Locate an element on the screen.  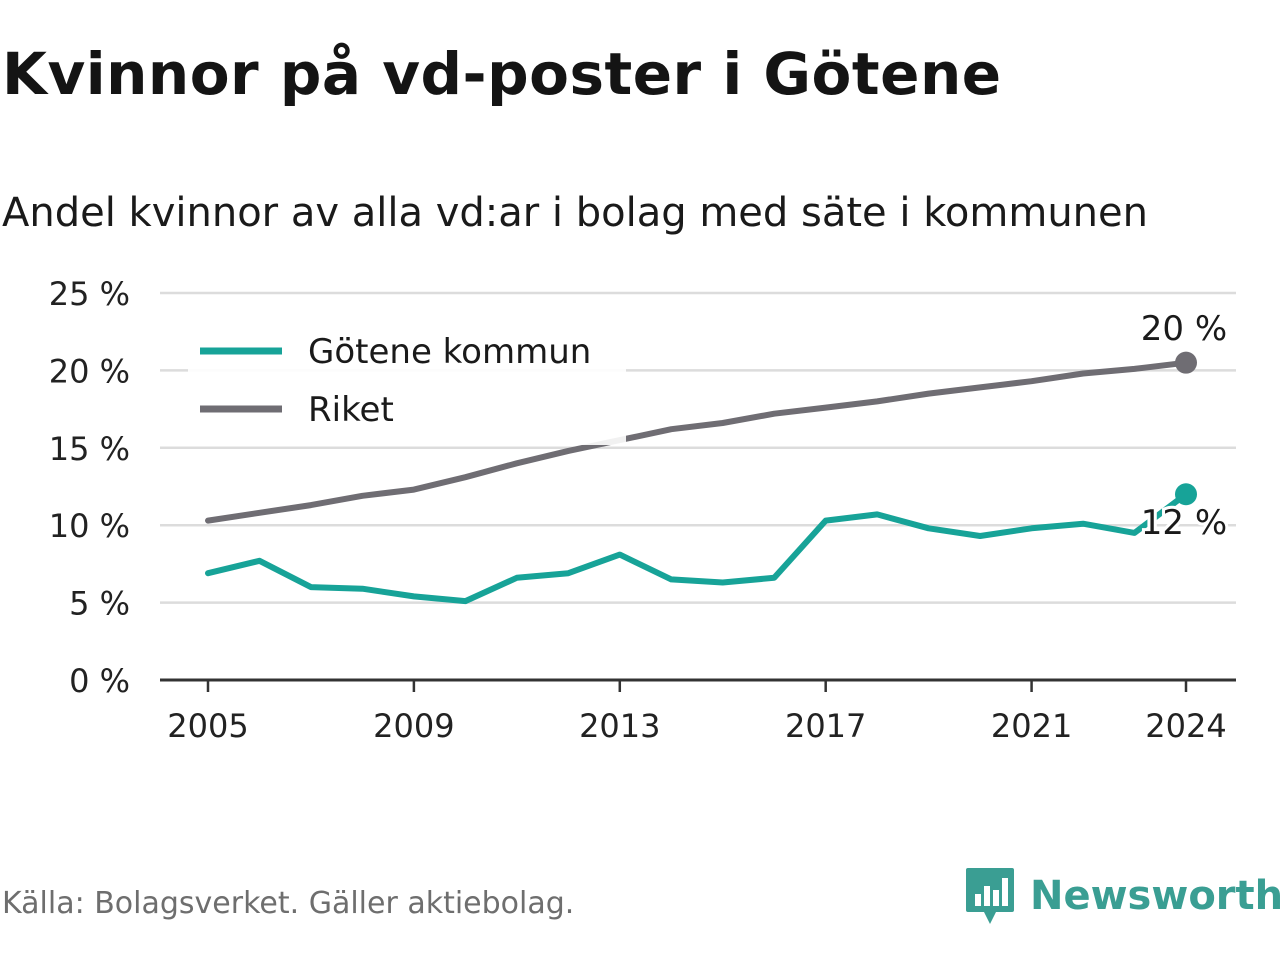
legend: Götene kommun Riket is located at coordinates (407, 386).